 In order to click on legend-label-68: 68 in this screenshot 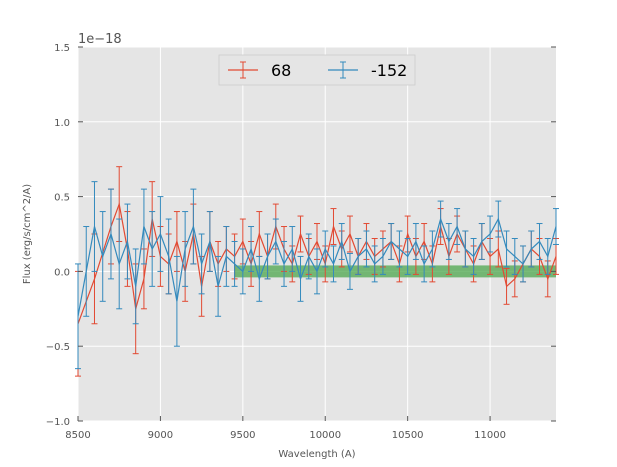, I will do `click(281, 70)`.